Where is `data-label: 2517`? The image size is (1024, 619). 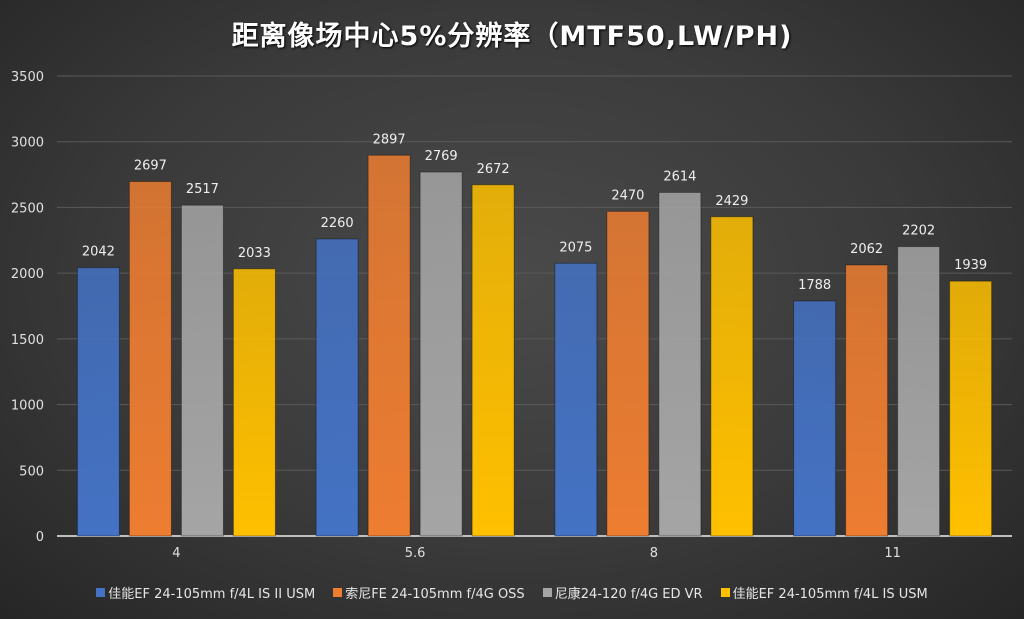
data-label: 2517 is located at coordinates (202, 189).